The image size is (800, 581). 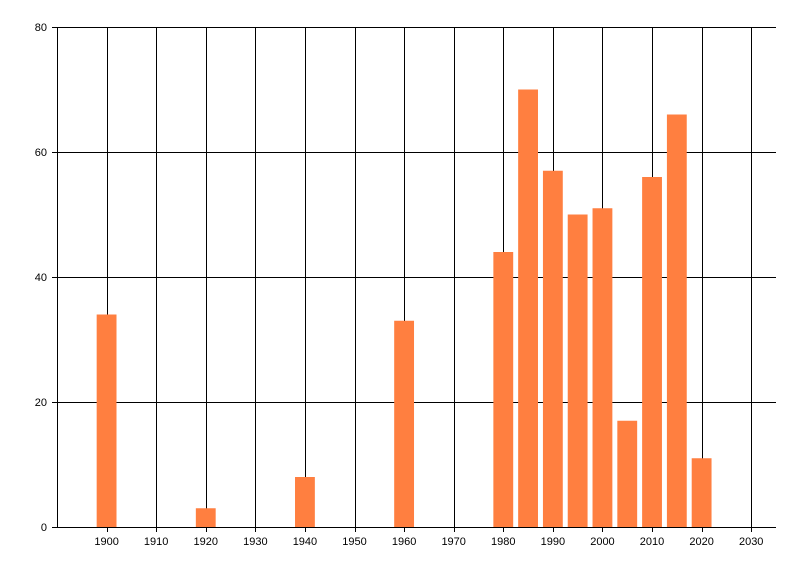 What do you see at coordinates (602, 542) in the screenshot?
I see `x-tick-label: 2000` at bounding box center [602, 542].